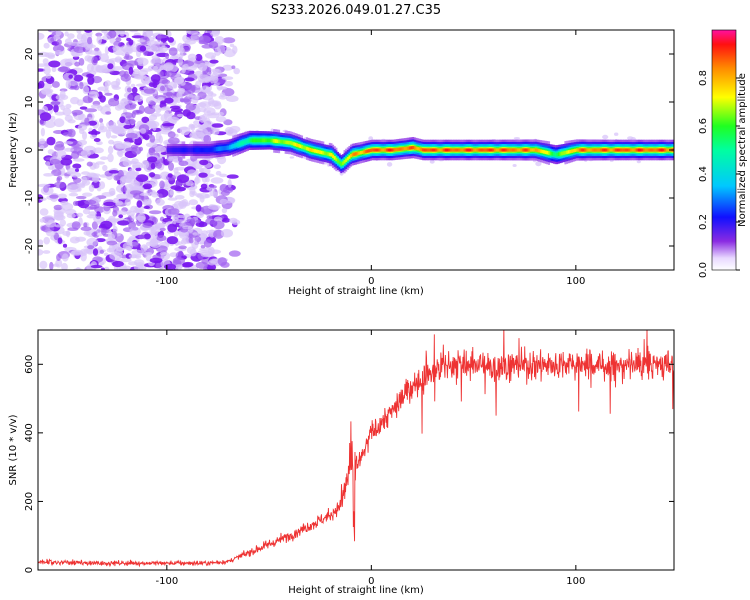 This screenshot has width=750, height=600. What do you see at coordinates (29, 432) in the screenshot?
I see `y-tick-label: 400` at bounding box center [29, 432].